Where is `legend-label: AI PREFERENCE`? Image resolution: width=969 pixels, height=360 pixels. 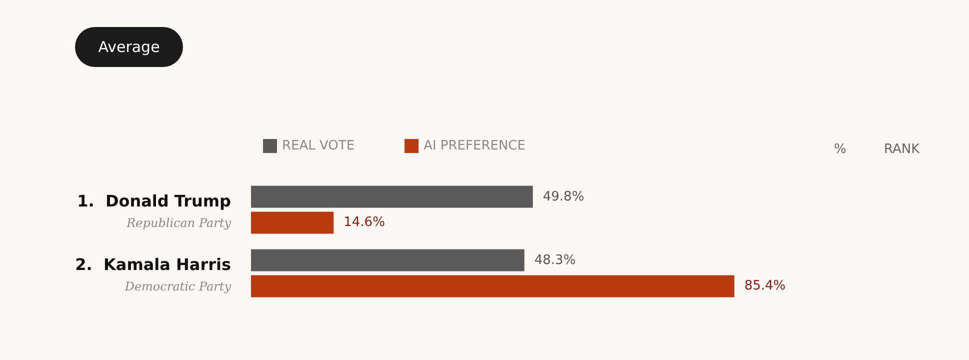
legend-label: AI PREFERENCE is located at coordinates (475, 146).